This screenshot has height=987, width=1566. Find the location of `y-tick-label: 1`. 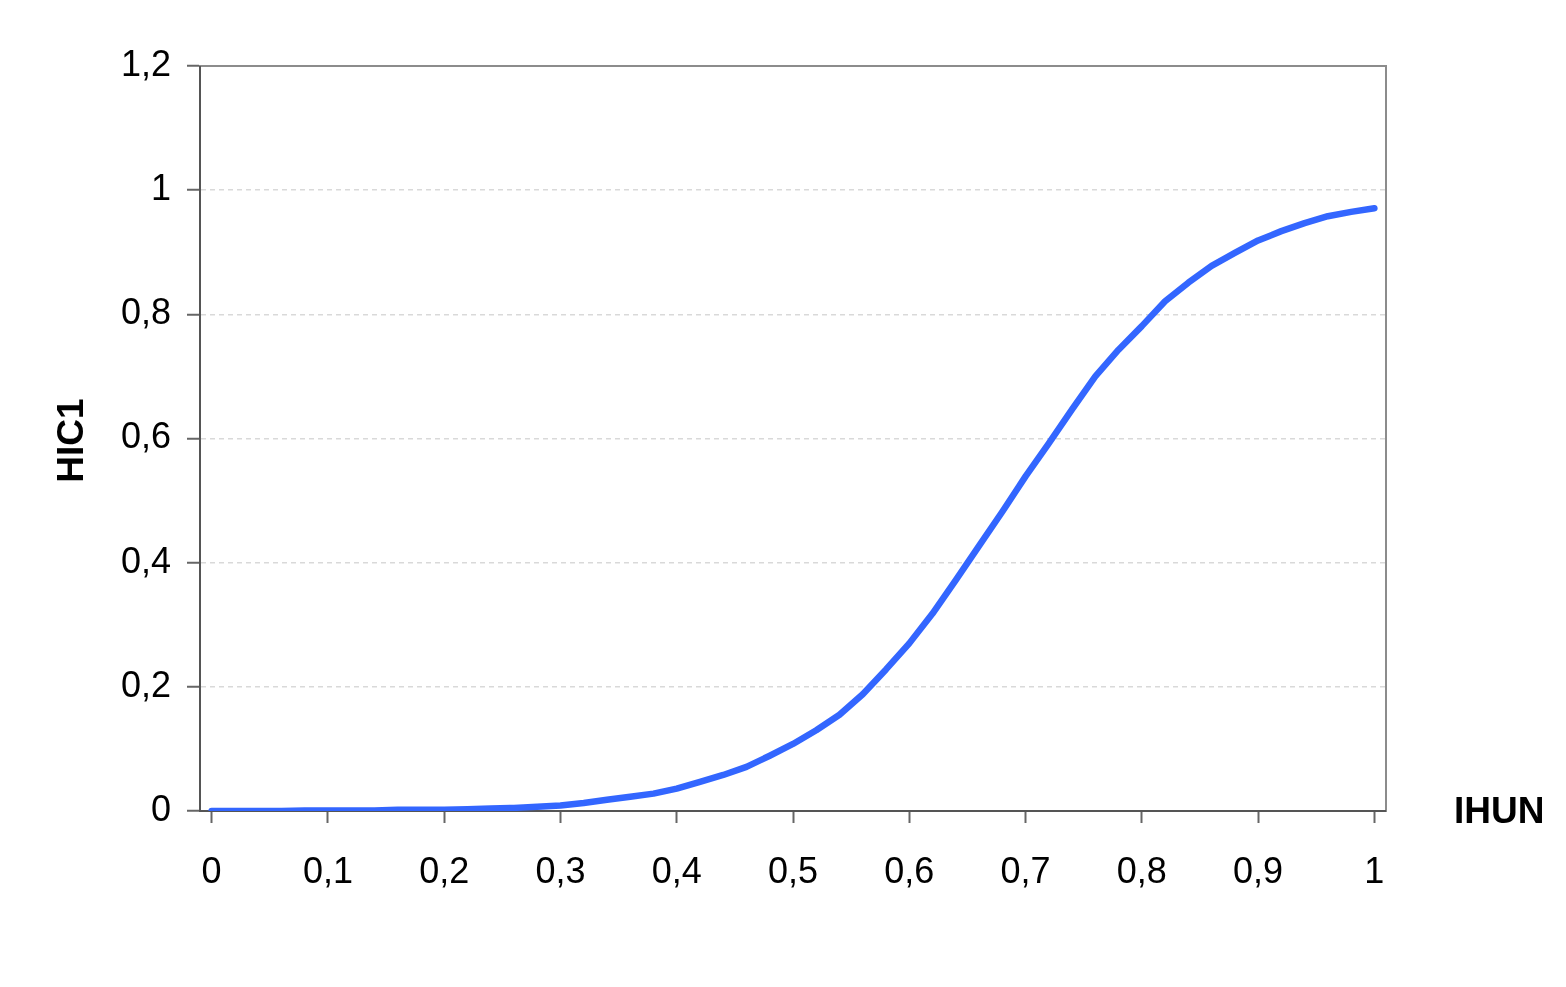

y-tick-label: 1 is located at coordinates (160, 188).